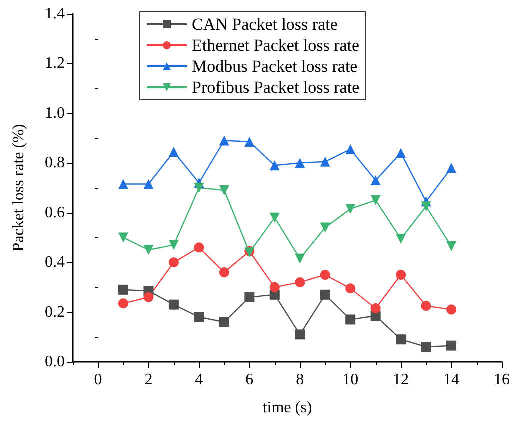  What do you see at coordinates (265, 24) in the screenshot?
I see `legend-label: CAN Packet loss rate` at bounding box center [265, 24].